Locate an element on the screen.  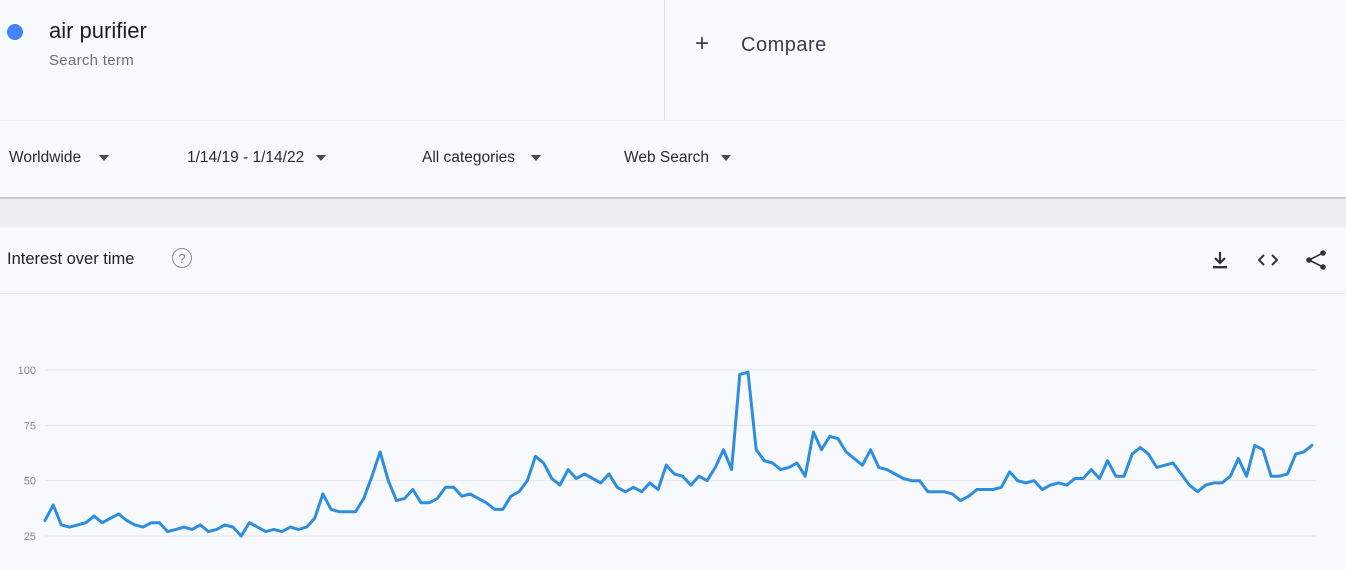
region-dropdown: Worldwide is located at coordinates (59, 158).